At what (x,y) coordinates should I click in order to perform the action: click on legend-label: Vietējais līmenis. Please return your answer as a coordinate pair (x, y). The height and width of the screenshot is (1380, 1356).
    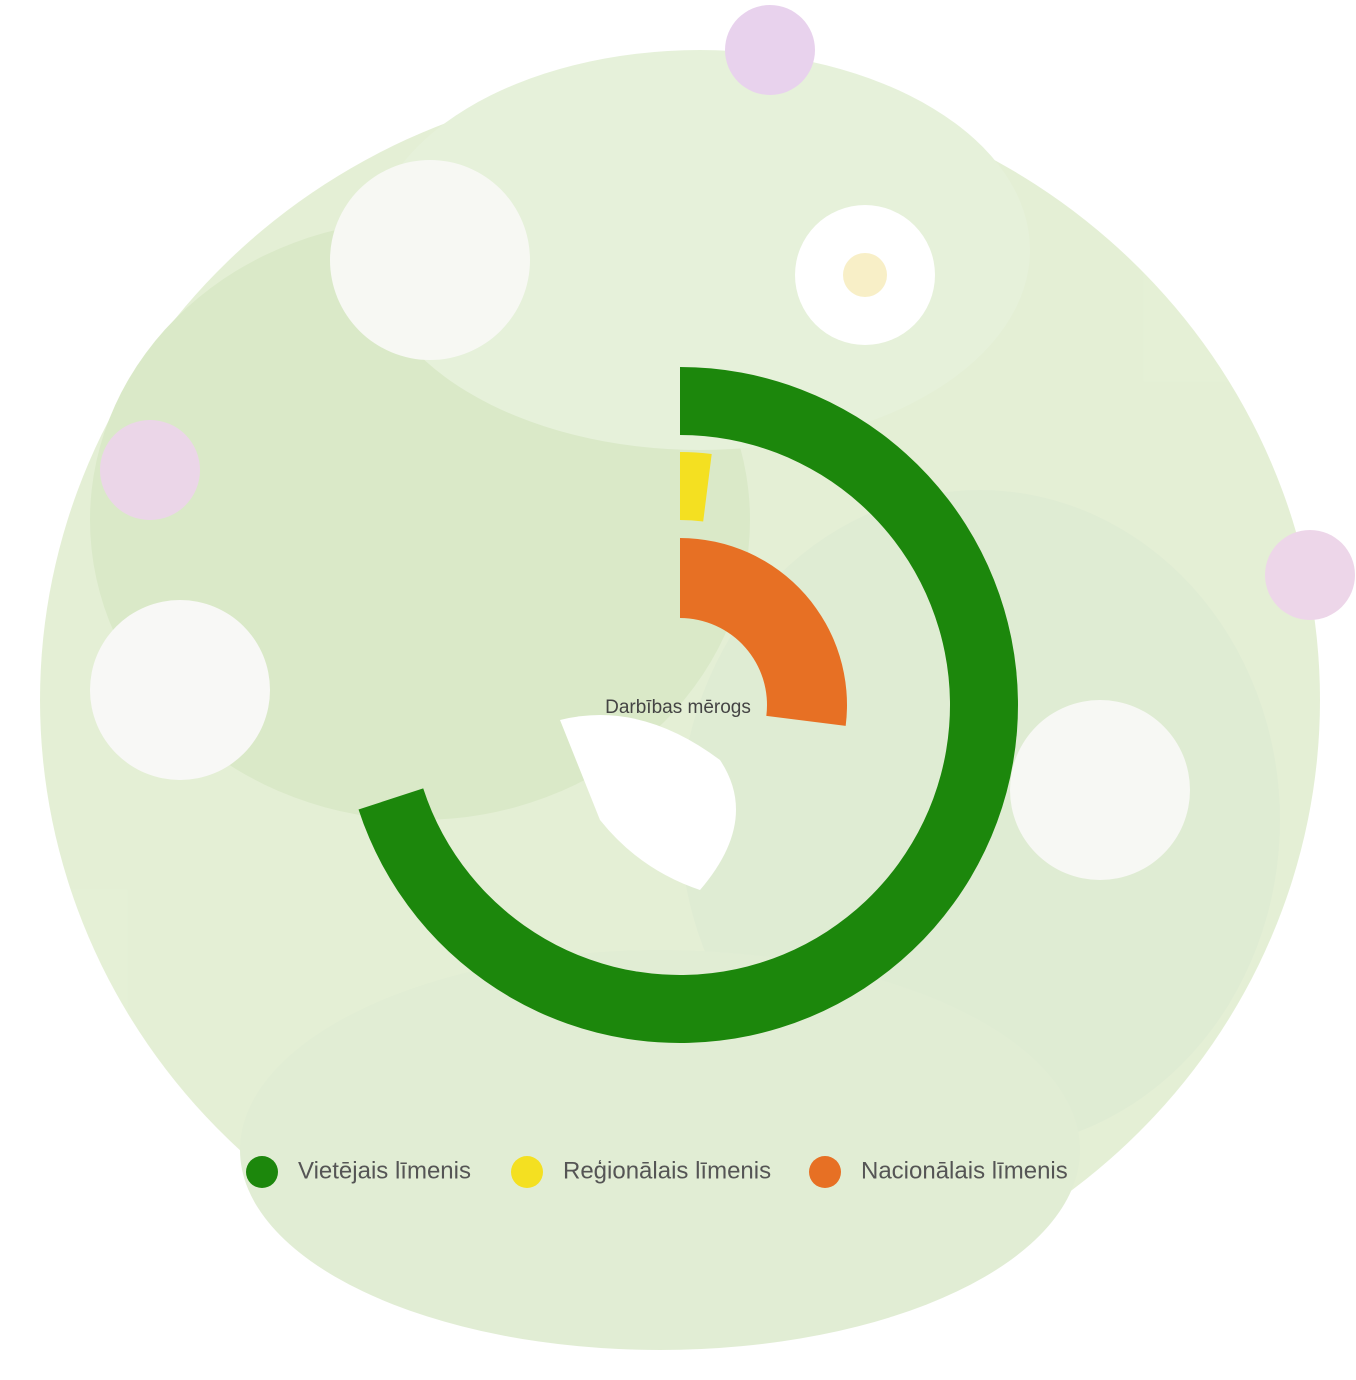
    Looking at the image, I should click on (384, 1170).